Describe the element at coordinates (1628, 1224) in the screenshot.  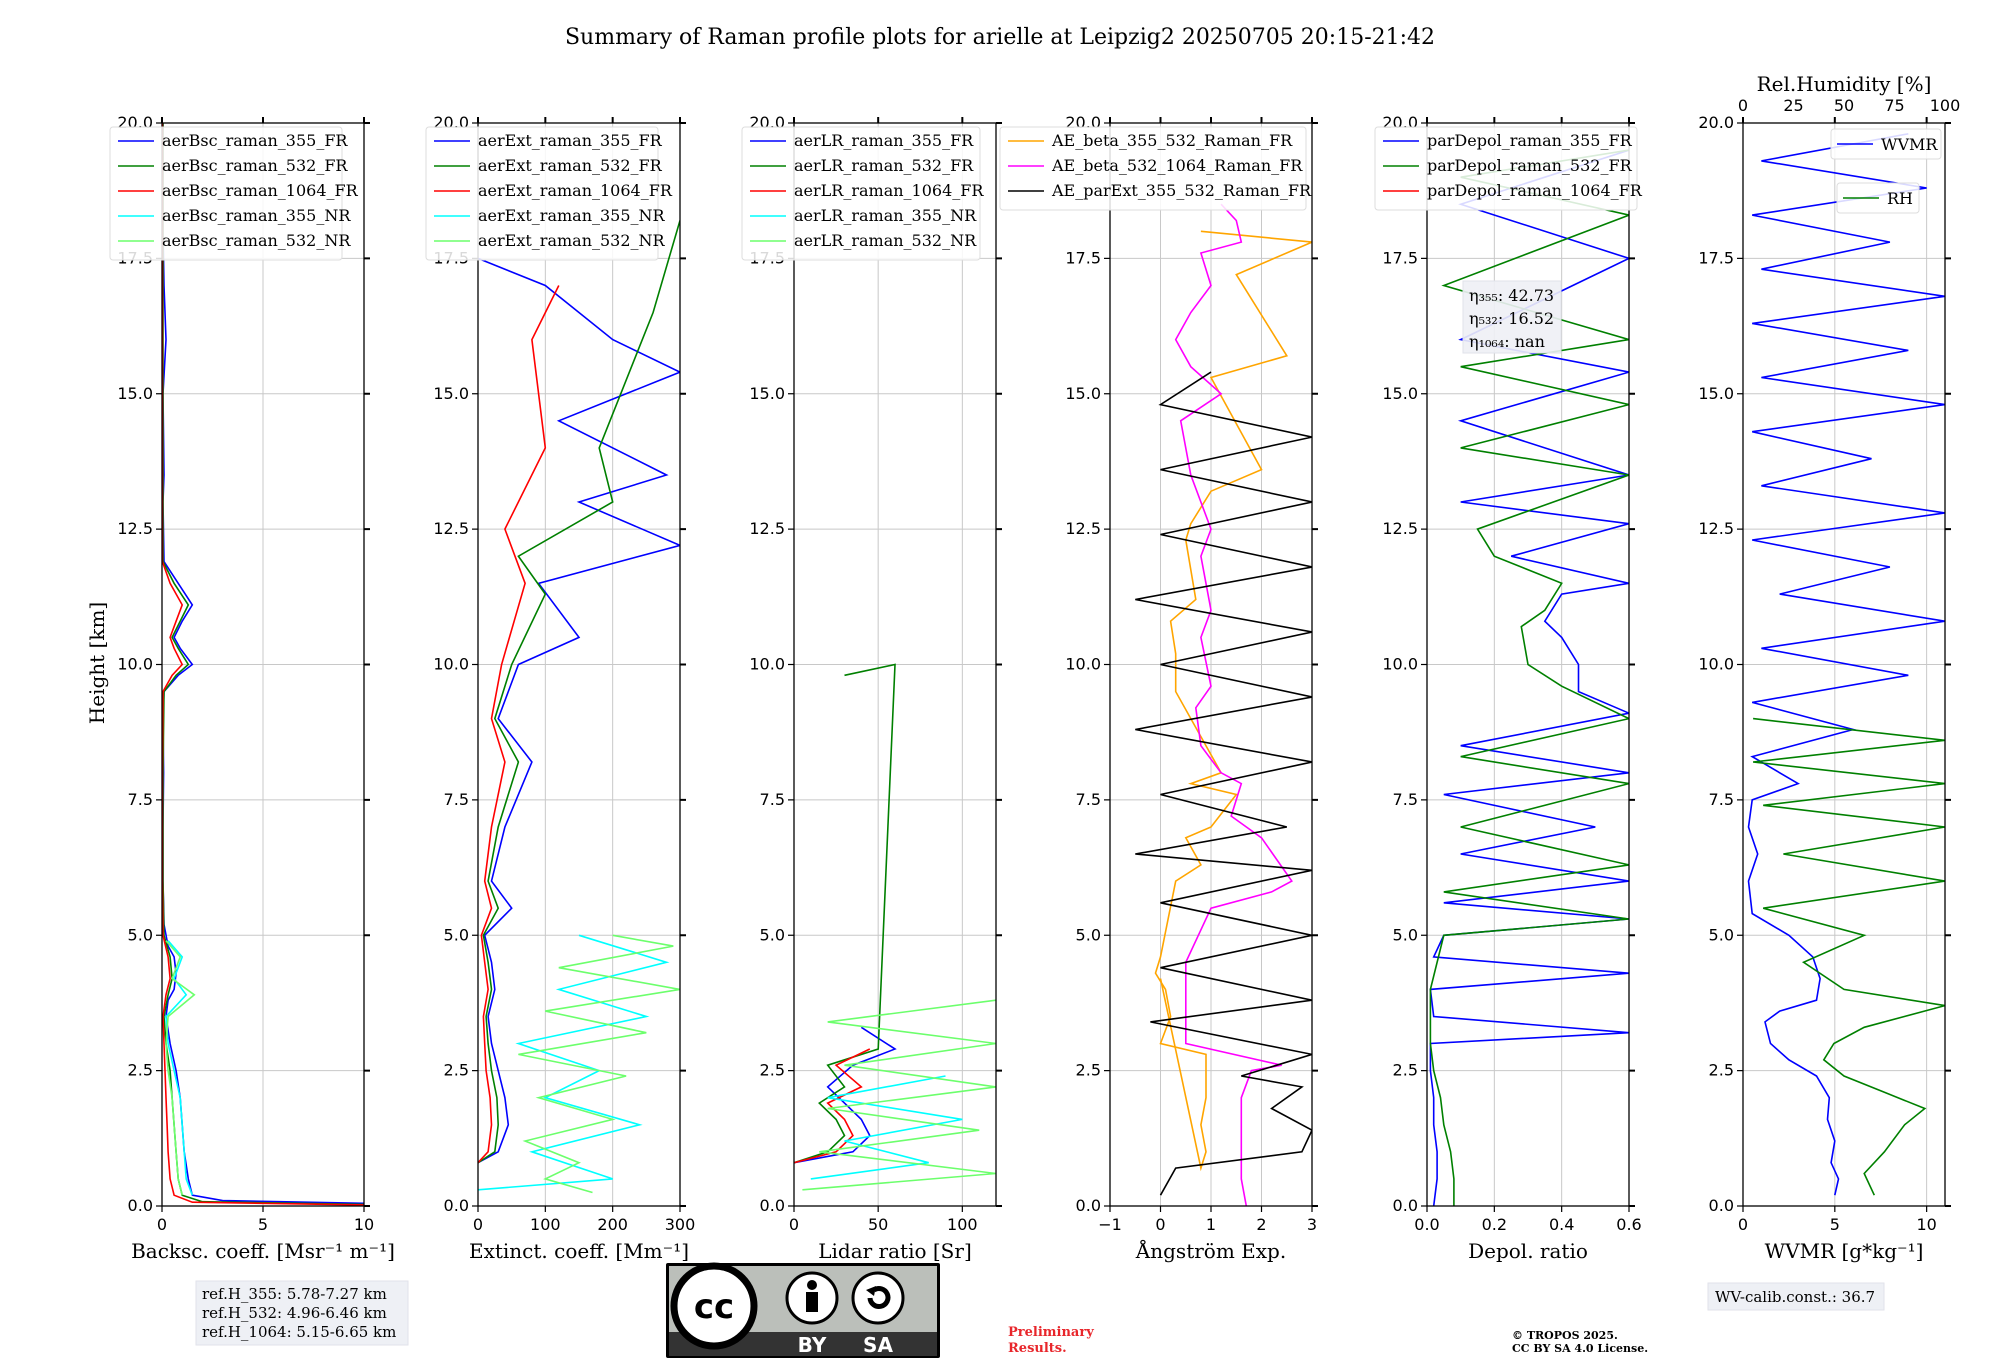
I see `x-tick-label: 0.6` at that location.